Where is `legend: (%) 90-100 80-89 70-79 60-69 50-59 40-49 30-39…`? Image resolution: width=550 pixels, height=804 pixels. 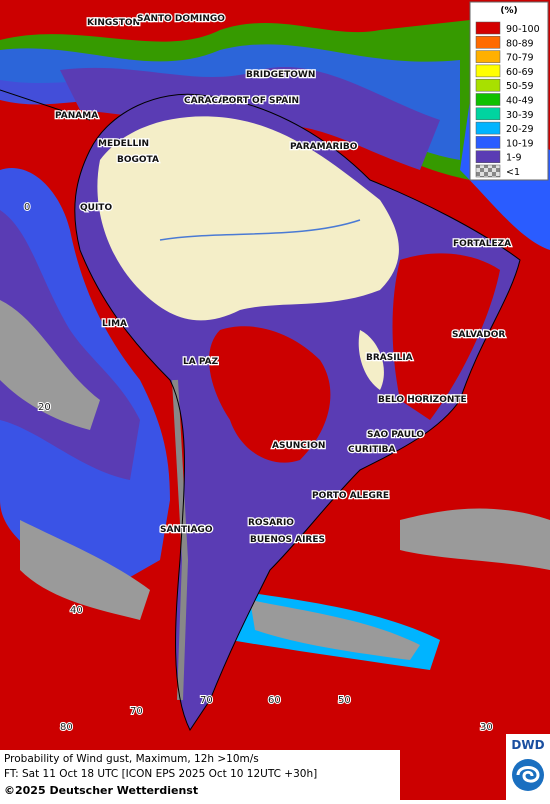
legend: (%) 90-100 80-89 70-79 60-69 50-59 40-49 30-39… is located at coordinates (509, 91).